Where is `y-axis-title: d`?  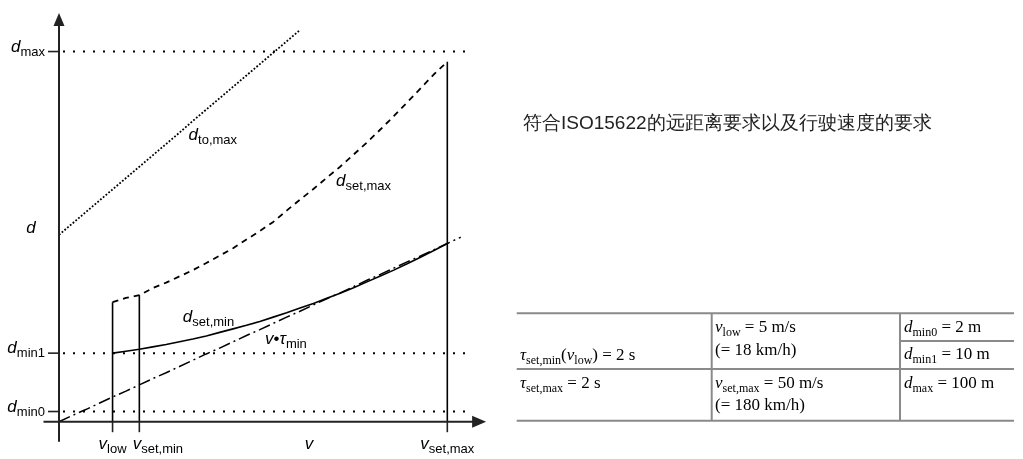 y-axis-title: d is located at coordinates (31, 228).